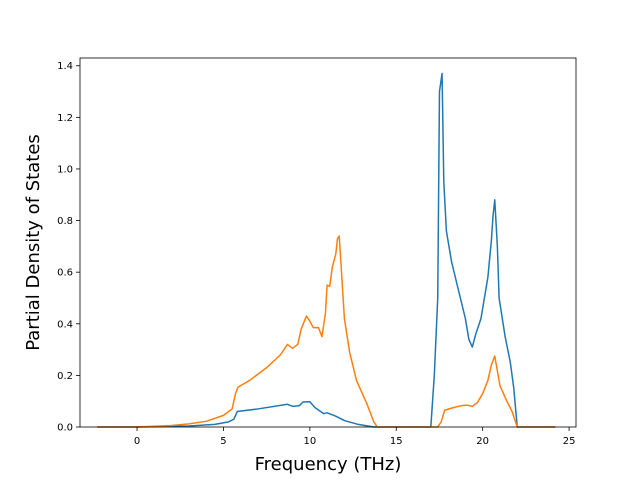 This screenshot has height=480, width=640. Describe the element at coordinates (137, 441) in the screenshot. I see `x-tick-label: 0` at that location.